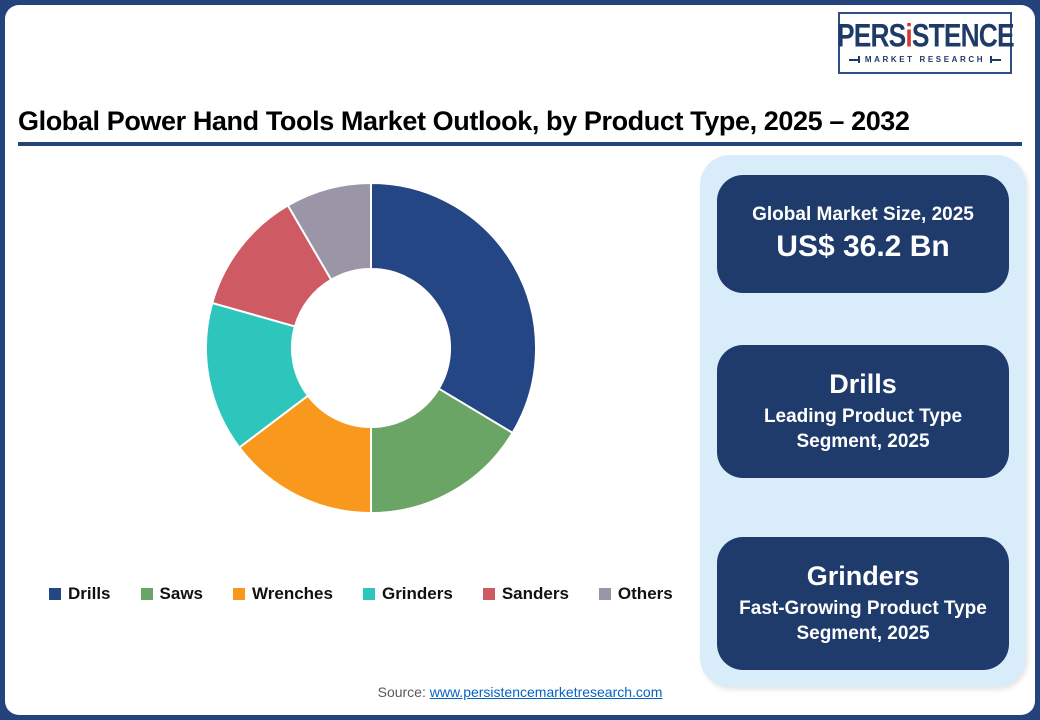 The height and width of the screenshot is (720, 1040). I want to click on donut-chart-svg, so click(371, 348).